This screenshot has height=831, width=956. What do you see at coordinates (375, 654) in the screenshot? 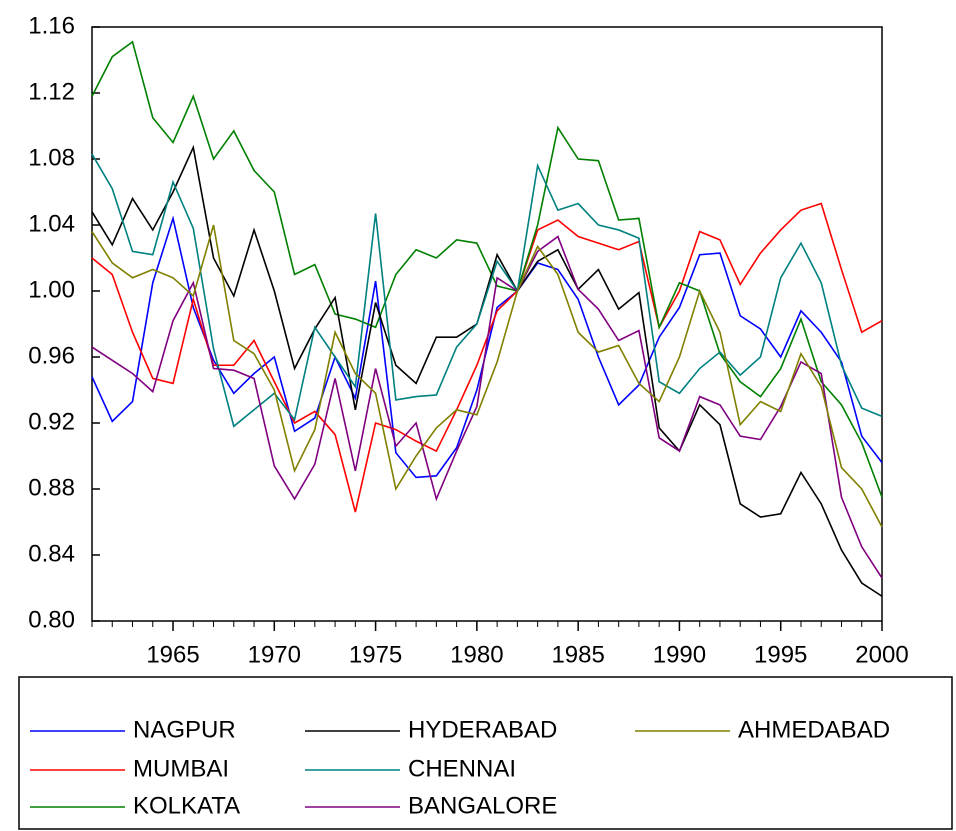
I see `x-tick-label: 1975` at bounding box center [375, 654].